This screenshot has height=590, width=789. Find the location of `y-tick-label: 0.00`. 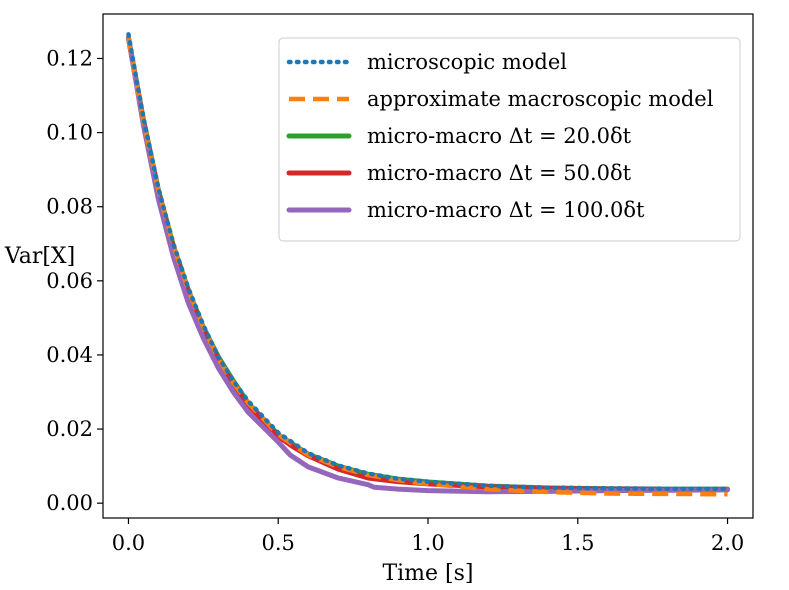

y-tick-label: 0.00 is located at coordinates (69, 503).